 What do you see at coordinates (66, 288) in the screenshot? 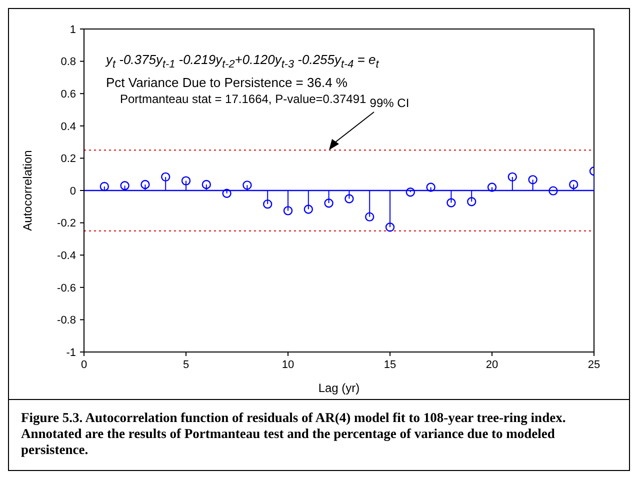
I see `y-tick-label: -0.6` at bounding box center [66, 288].